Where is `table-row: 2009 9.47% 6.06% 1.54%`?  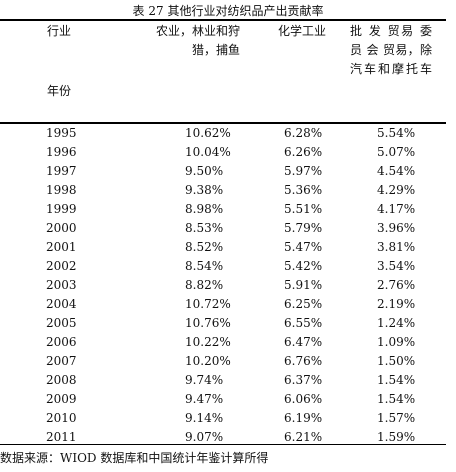
table-row: 2009 9.47% 6.06% 1.54% is located at coordinates (223, 399).